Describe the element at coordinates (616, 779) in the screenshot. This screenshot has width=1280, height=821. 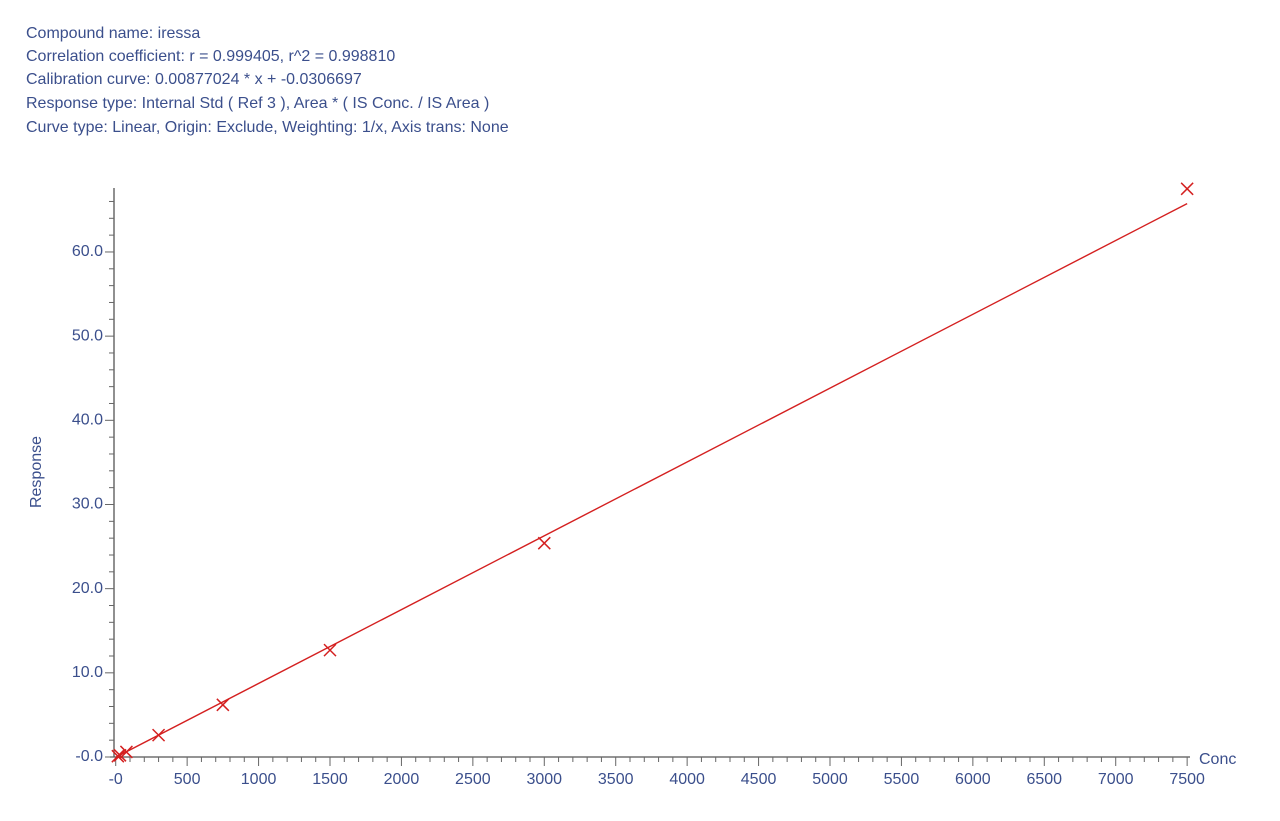
I see `x-tick-label: 3500` at that location.